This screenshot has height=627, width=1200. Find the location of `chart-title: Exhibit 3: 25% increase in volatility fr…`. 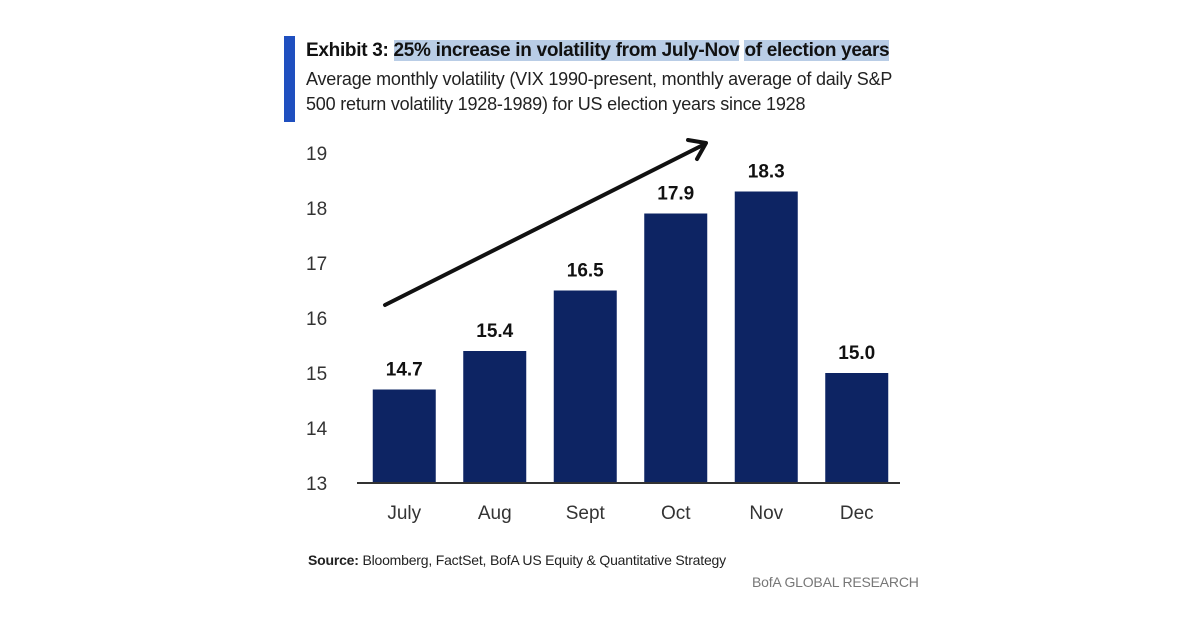

chart-title: Exhibit 3: 25% increase in volatility fr… is located at coordinates (598, 51).